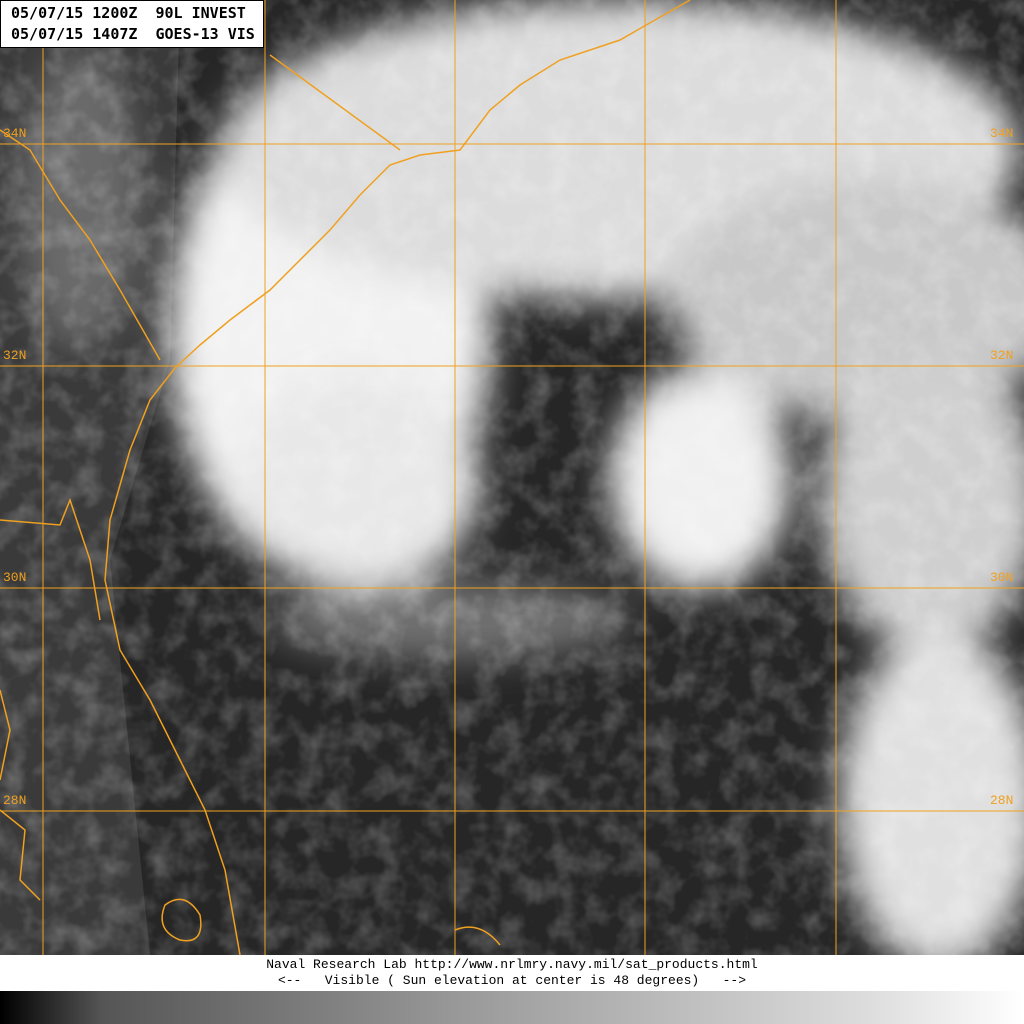  What do you see at coordinates (1002, 355) in the screenshot?
I see `lat-label-32n-right: 32N` at bounding box center [1002, 355].